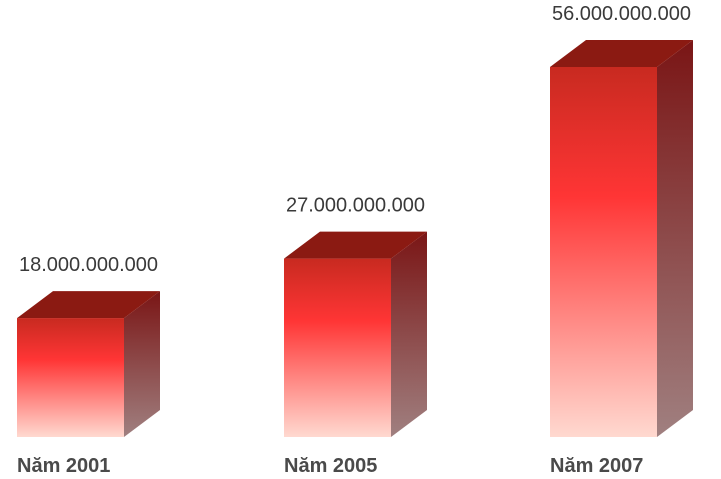  What do you see at coordinates (355, 206) in the screenshot?
I see `data-label-2: 27.000.000.000` at bounding box center [355, 206].